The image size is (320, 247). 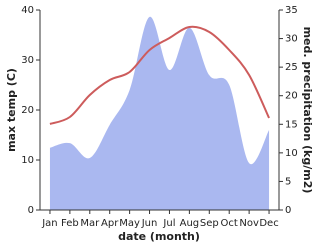 What do you see at coordinates (291, 153) in the screenshot?
I see `y2-tick-label: 10` at bounding box center [291, 153].